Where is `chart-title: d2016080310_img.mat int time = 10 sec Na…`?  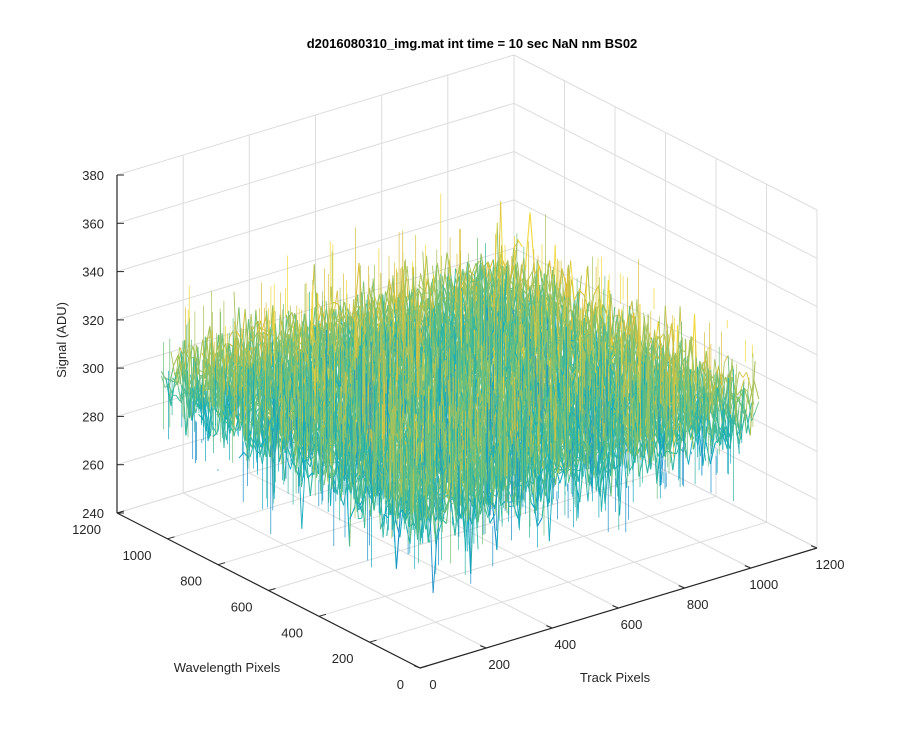 chart-title: d2016080310_img.mat int time = 10 sec Na… is located at coordinates (472, 43).